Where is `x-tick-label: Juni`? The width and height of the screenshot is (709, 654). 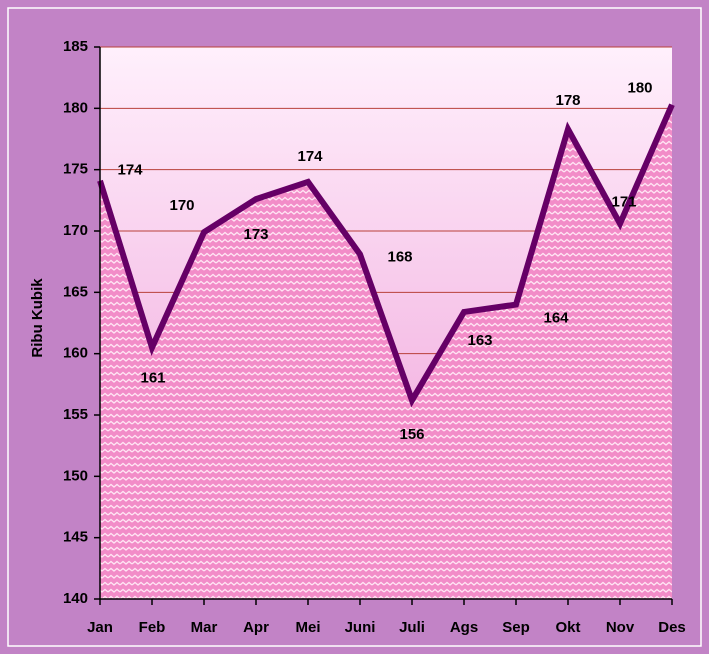
x-tick-label: Juni is located at coordinates (360, 627).